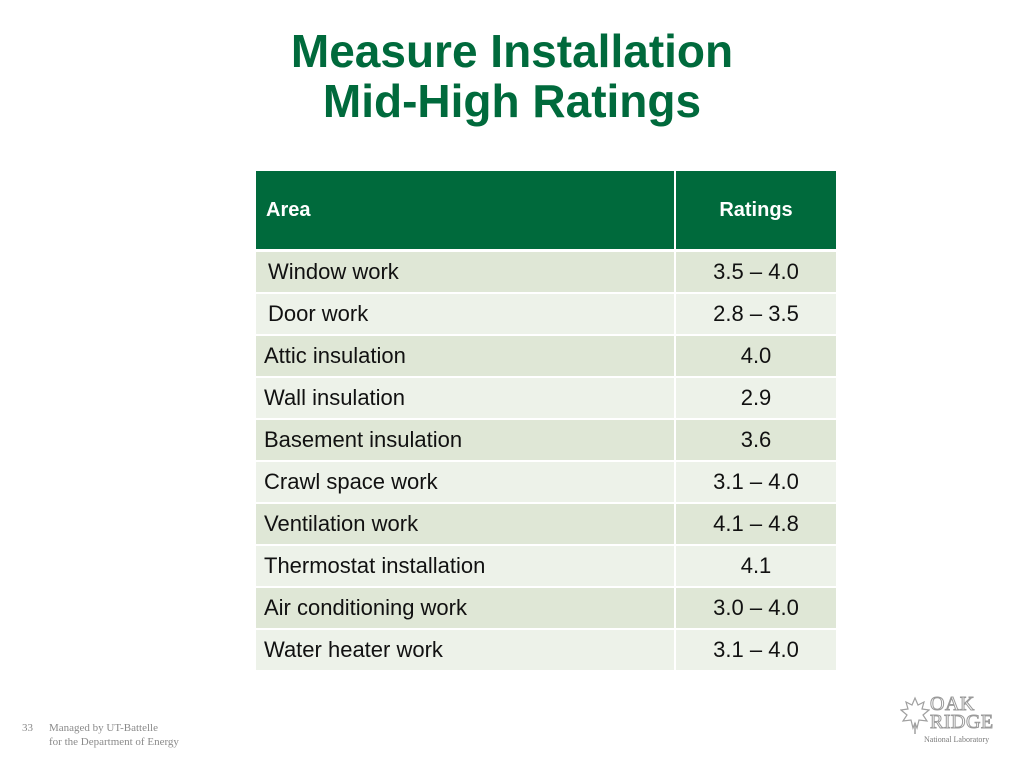 This screenshot has width=1024, height=768. What do you see at coordinates (114, 742) in the screenshot?
I see `managed-line-2: for the Department of Energy` at bounding box center [114, 742].